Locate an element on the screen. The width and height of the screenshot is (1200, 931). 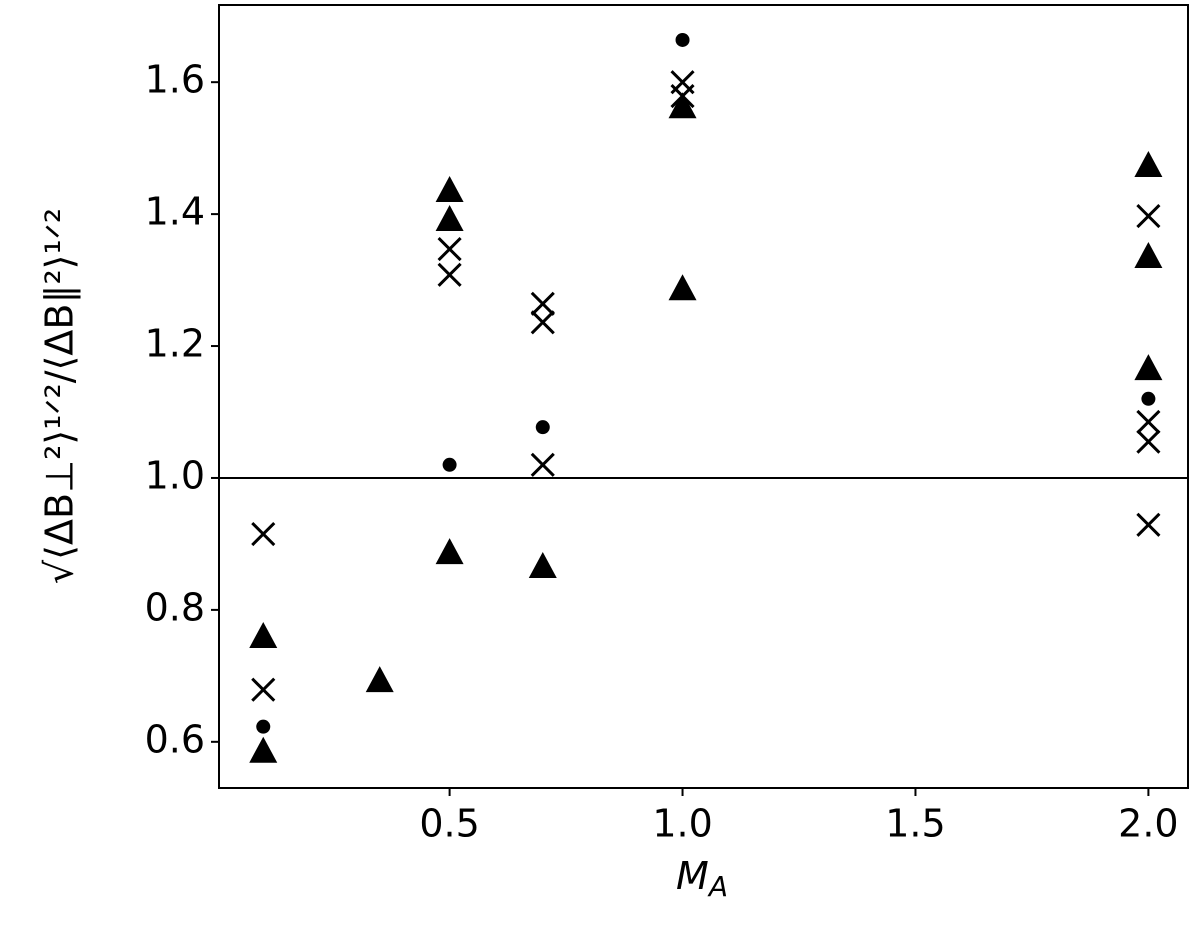
y-tick-label: 1.2 is located at coordinates (175, 344).